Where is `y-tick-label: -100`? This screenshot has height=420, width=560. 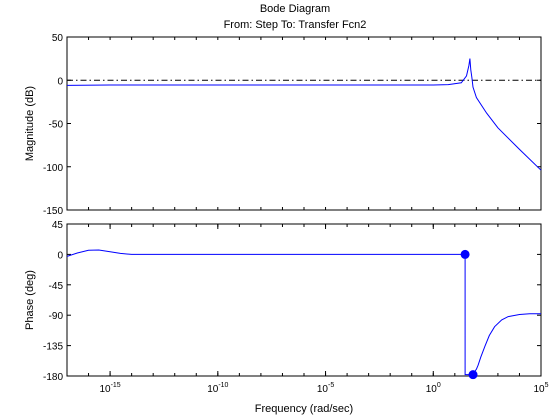
y-tick-label: -100 is located at coordinates (53, 168).